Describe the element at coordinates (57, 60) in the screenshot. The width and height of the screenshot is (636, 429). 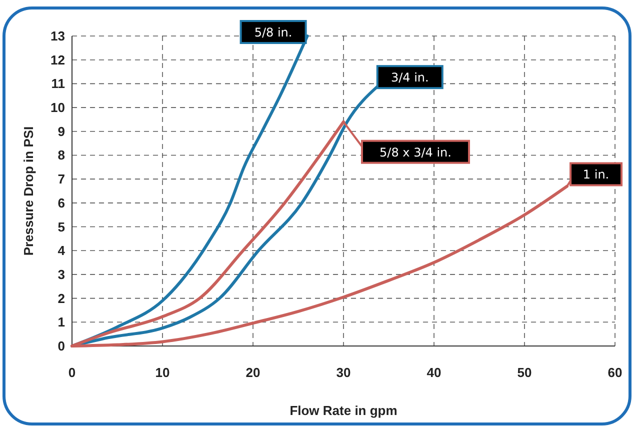
I see `y-tick-label: 12` at that location.